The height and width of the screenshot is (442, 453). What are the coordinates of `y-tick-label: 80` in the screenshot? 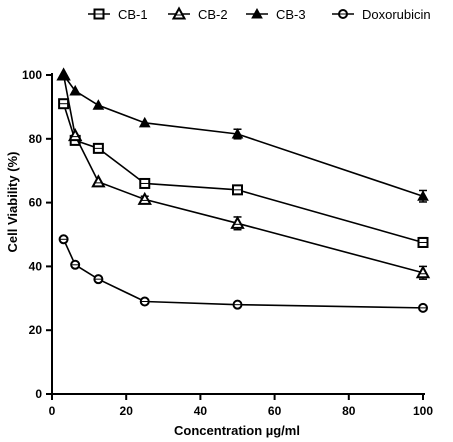 It's located at (36, 139).